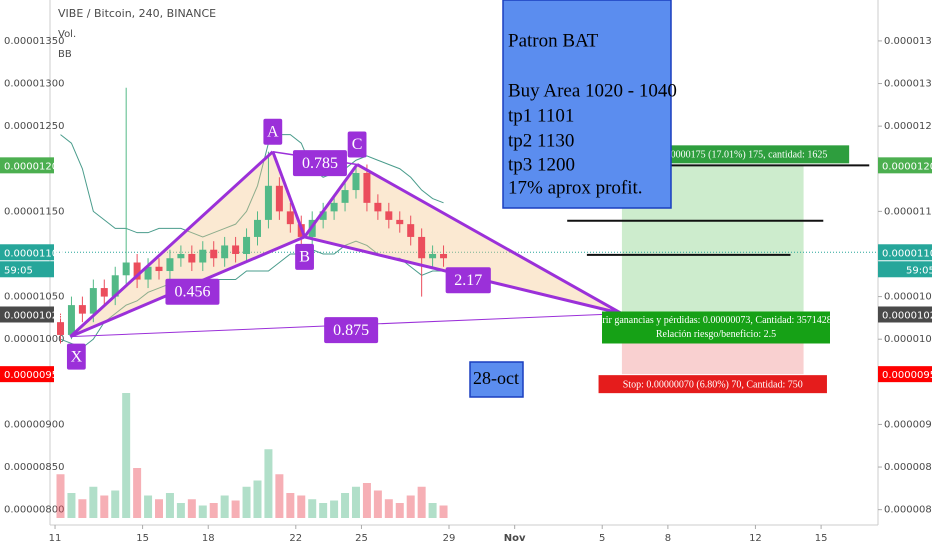 Image resolution: width=932 pixels, height=550 pixels. Describe the element at coordinates (67, 34) in the screenshot. I see `indicator-label: Vol.` at that location.